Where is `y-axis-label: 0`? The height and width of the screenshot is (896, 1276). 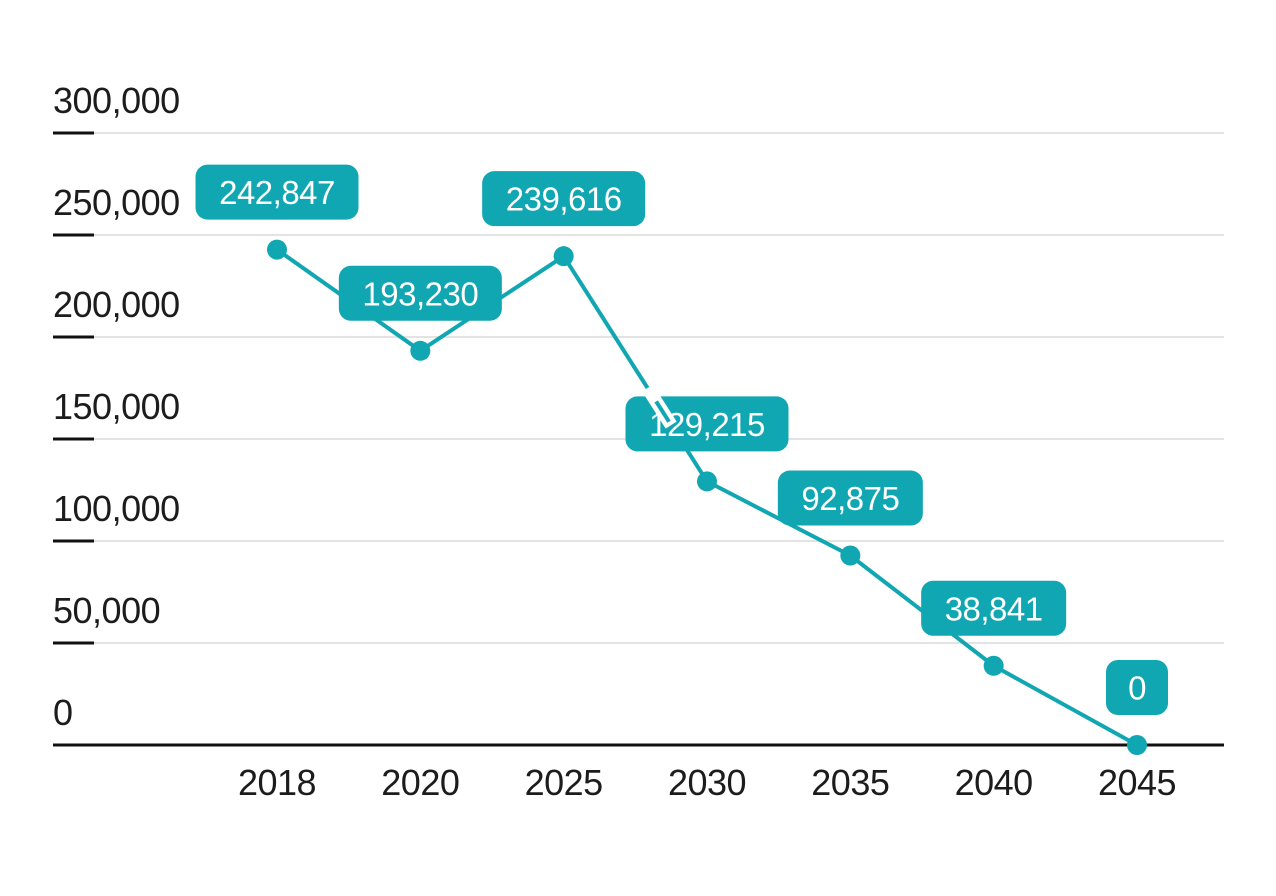 y-axis-label: 0 is located at coordinates (63, 712).